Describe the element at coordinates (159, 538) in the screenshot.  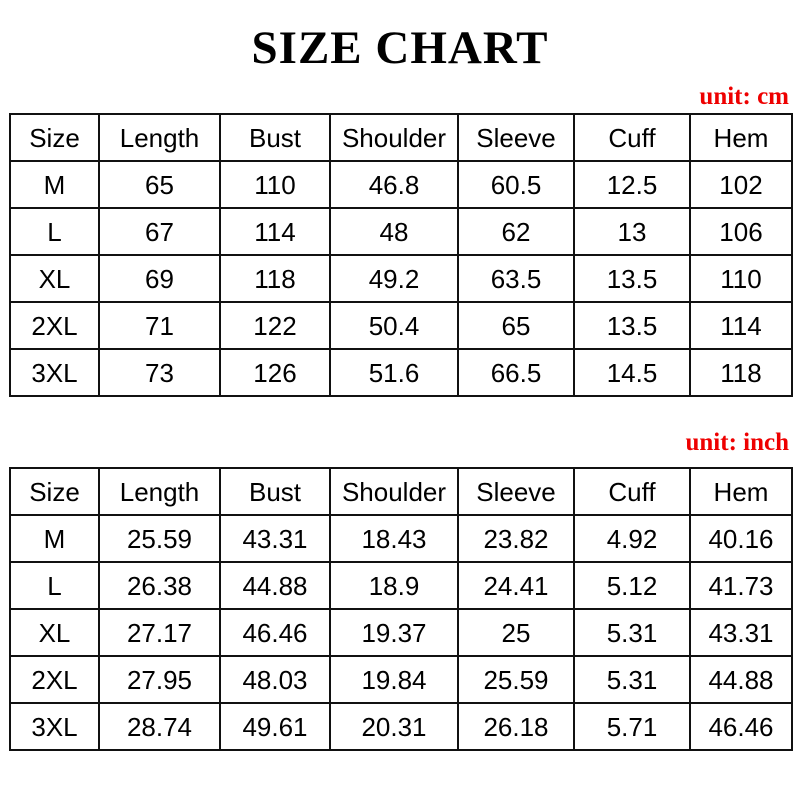
I see `cell-length: 25.59` at that location.